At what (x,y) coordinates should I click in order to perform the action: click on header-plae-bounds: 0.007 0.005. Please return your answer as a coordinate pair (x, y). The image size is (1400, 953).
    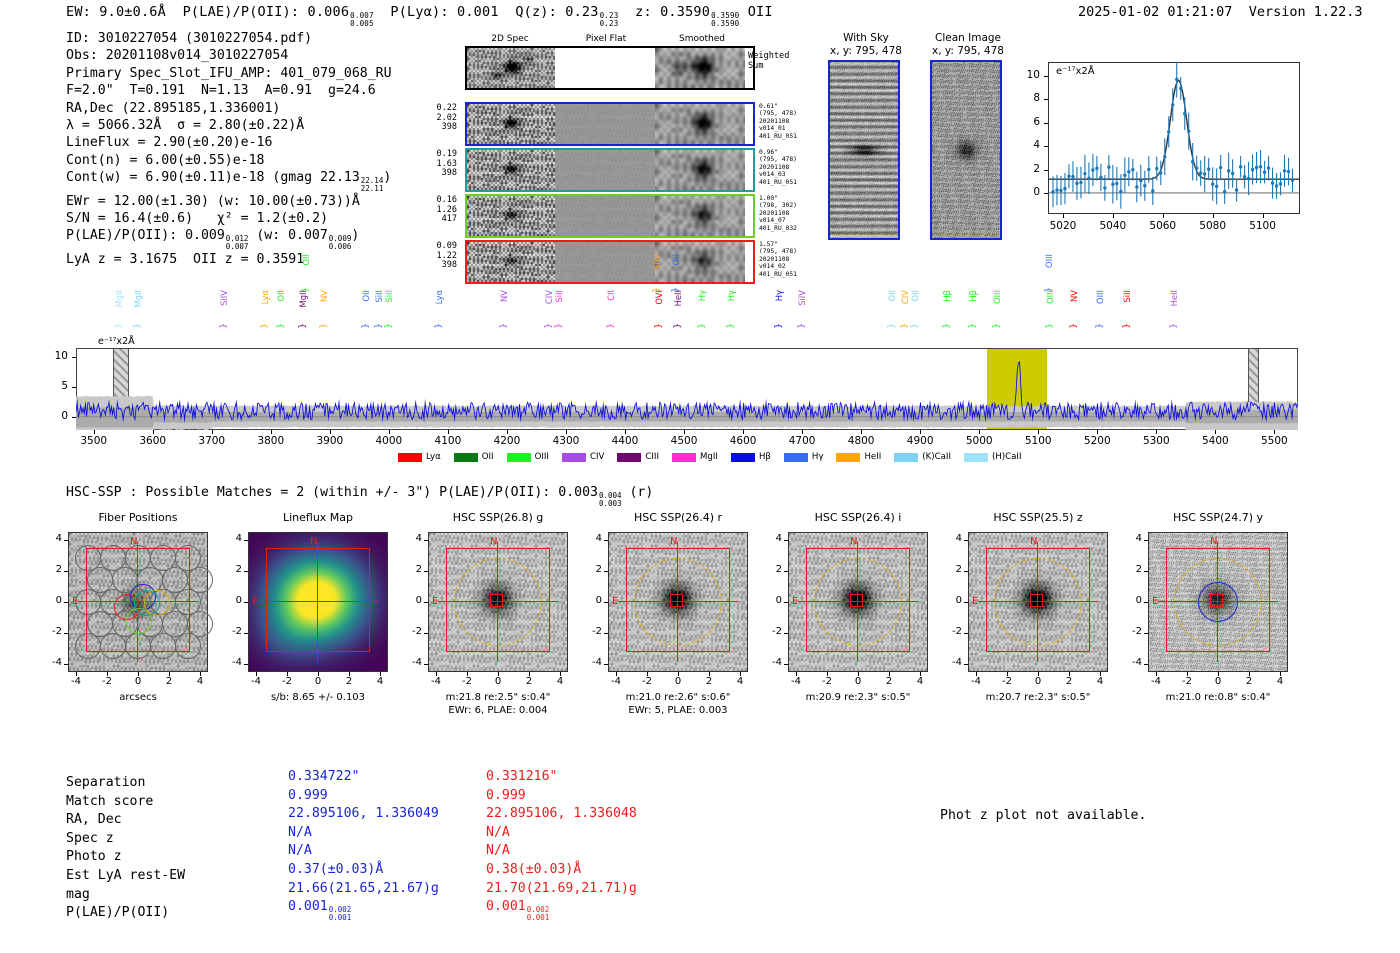
    Looking at the image, I should click on (362, 19).